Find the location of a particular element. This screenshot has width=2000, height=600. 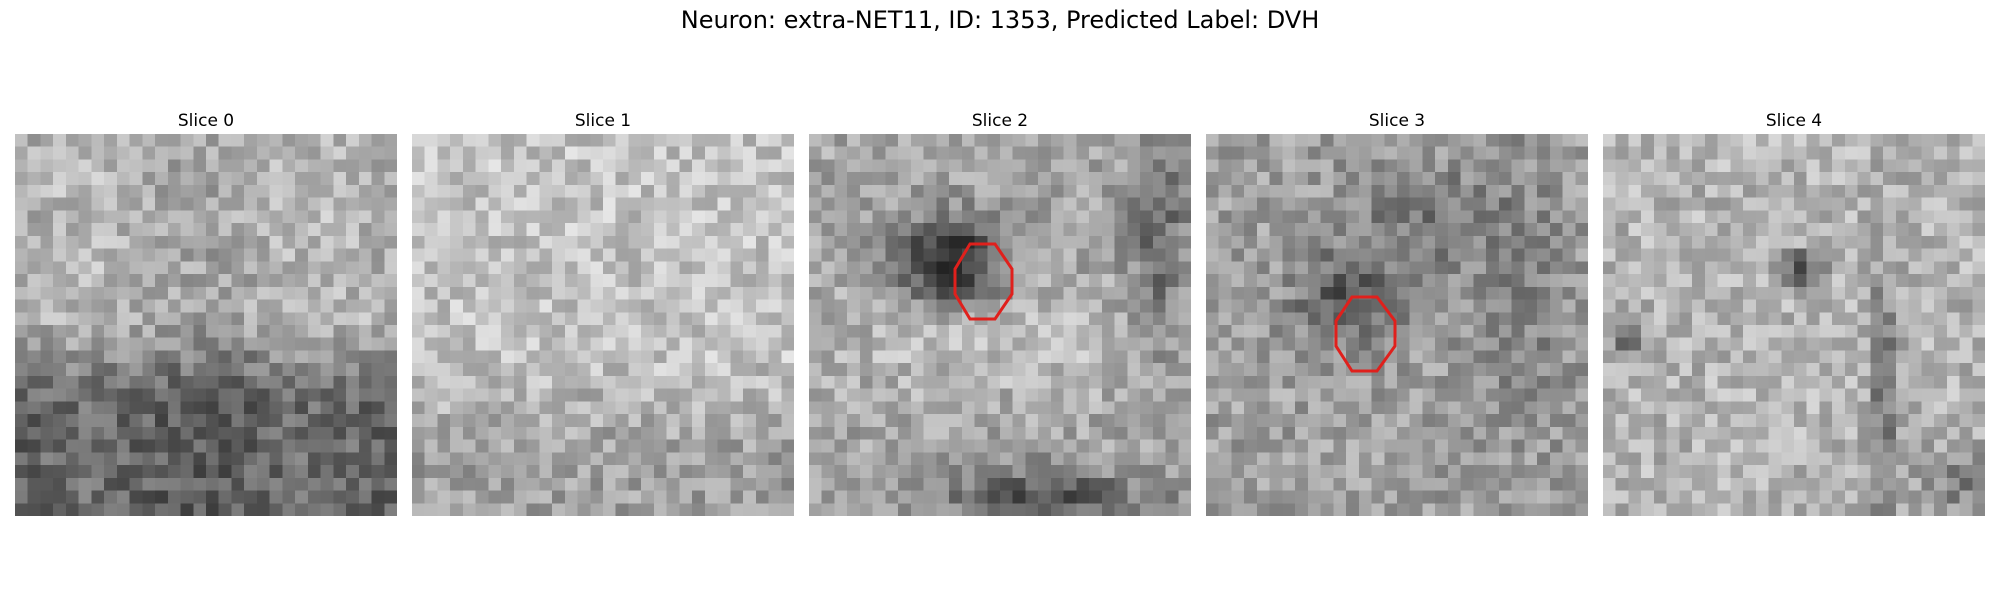

slice-panel-1: Slice 1 is located at coordinates (603, 313).